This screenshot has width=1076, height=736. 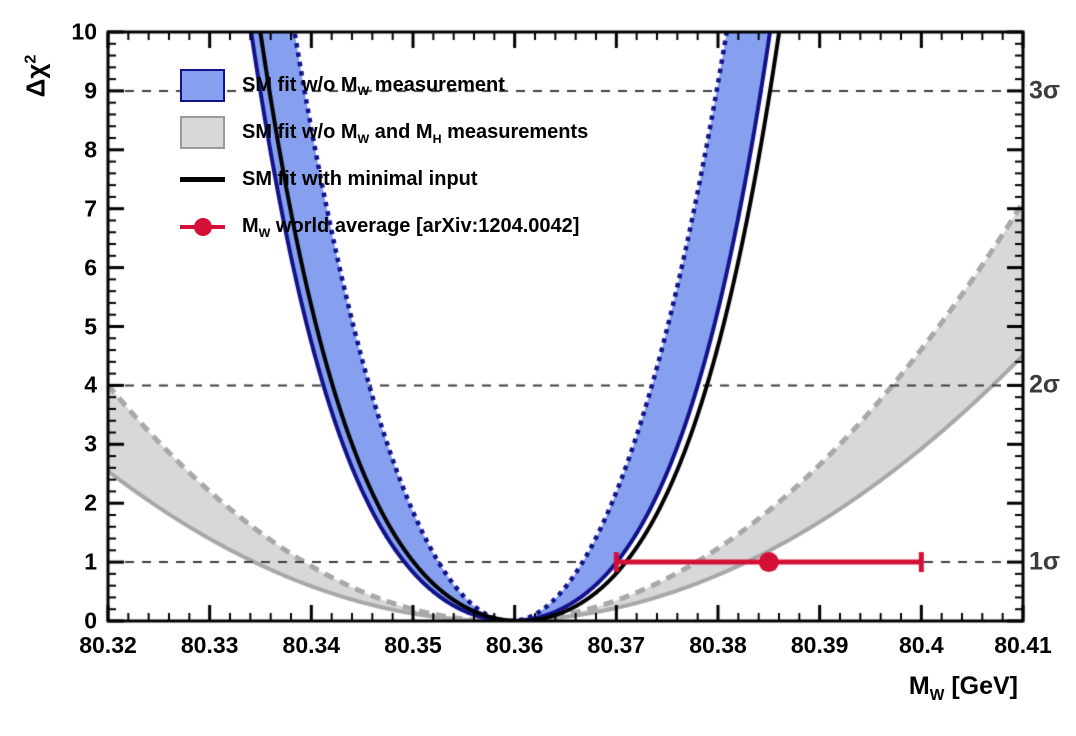 What do you see at coordinates (718, 645) in the screenshot?
I see `x-tick-label: 80.38` at bounding box center [718, 645].